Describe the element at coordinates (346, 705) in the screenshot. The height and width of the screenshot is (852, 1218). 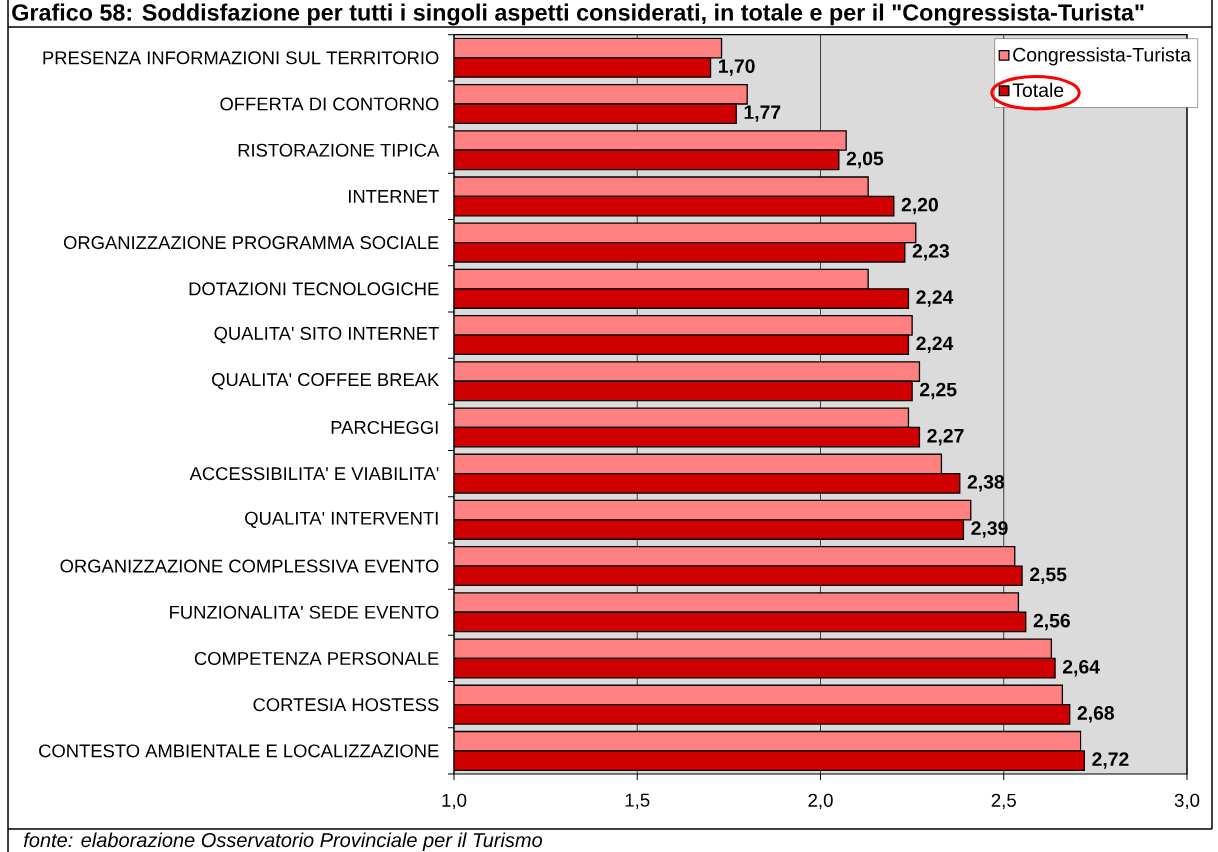
I see `y-tick-label: CORTESIA HOSTESS` at that location.